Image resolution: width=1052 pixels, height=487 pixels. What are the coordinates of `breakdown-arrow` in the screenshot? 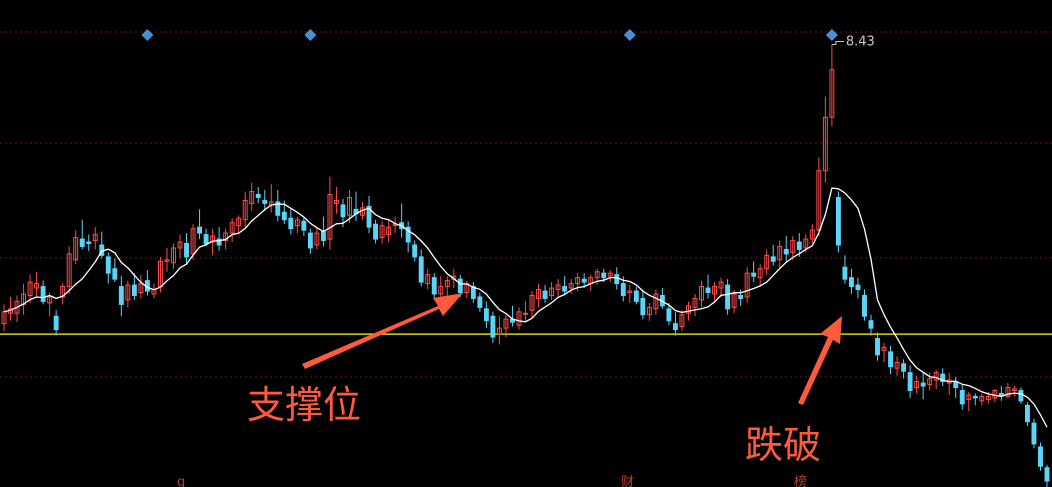 It's located at (820, 360).